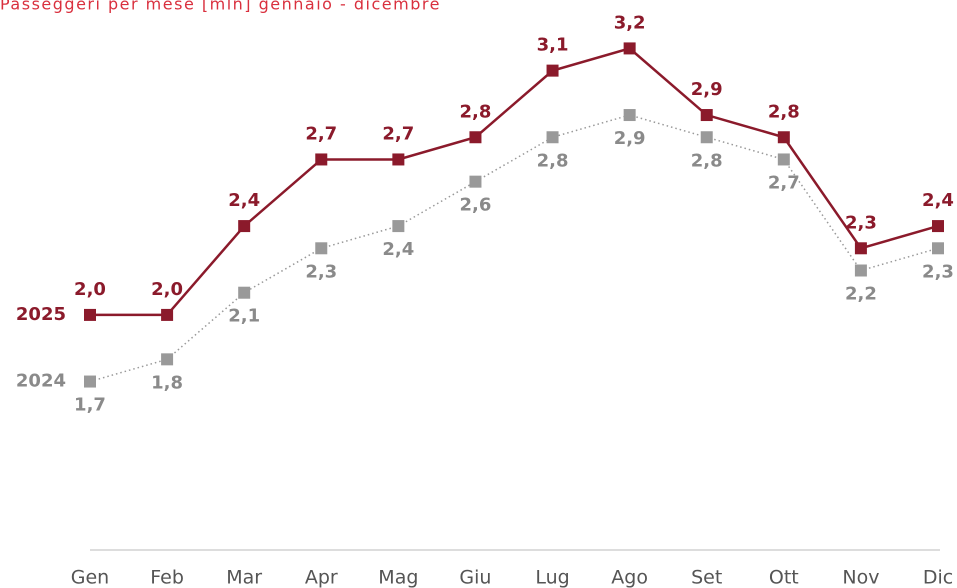  Describe the element at coordinates (630, 22) in the screenshot. I see `data-label: 3,2` at that location.